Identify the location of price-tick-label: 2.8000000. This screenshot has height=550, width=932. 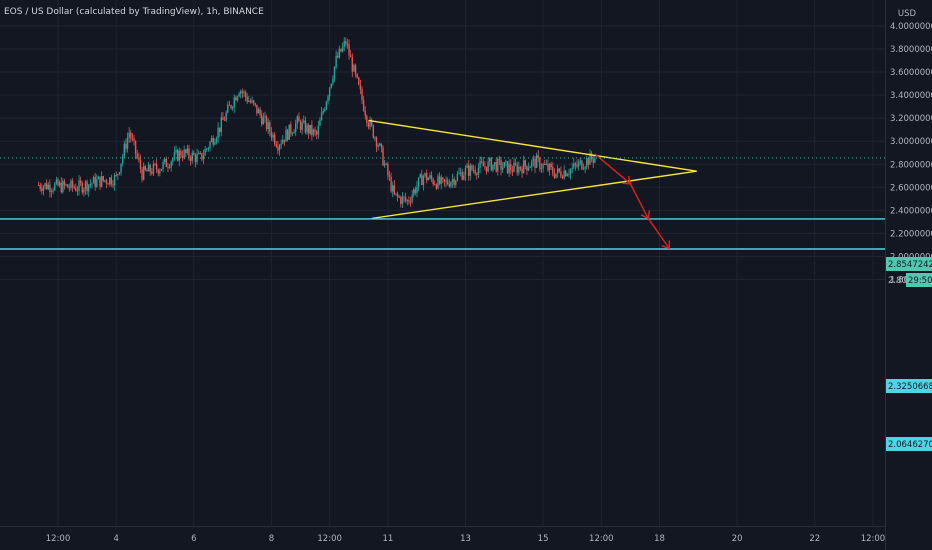
(911, 165).